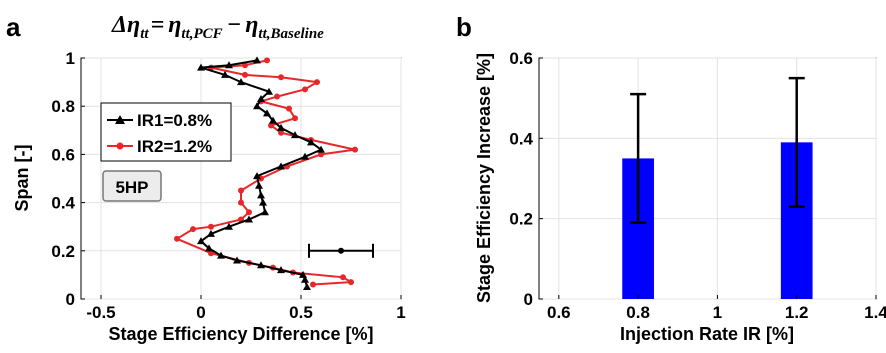 The height and width of the screenshot is (353, 886). What do you see at coordinates (22, 178) in the screenshot?
I see `chart-a-ylabel: Span [-]` at bounding box center [22, 178].